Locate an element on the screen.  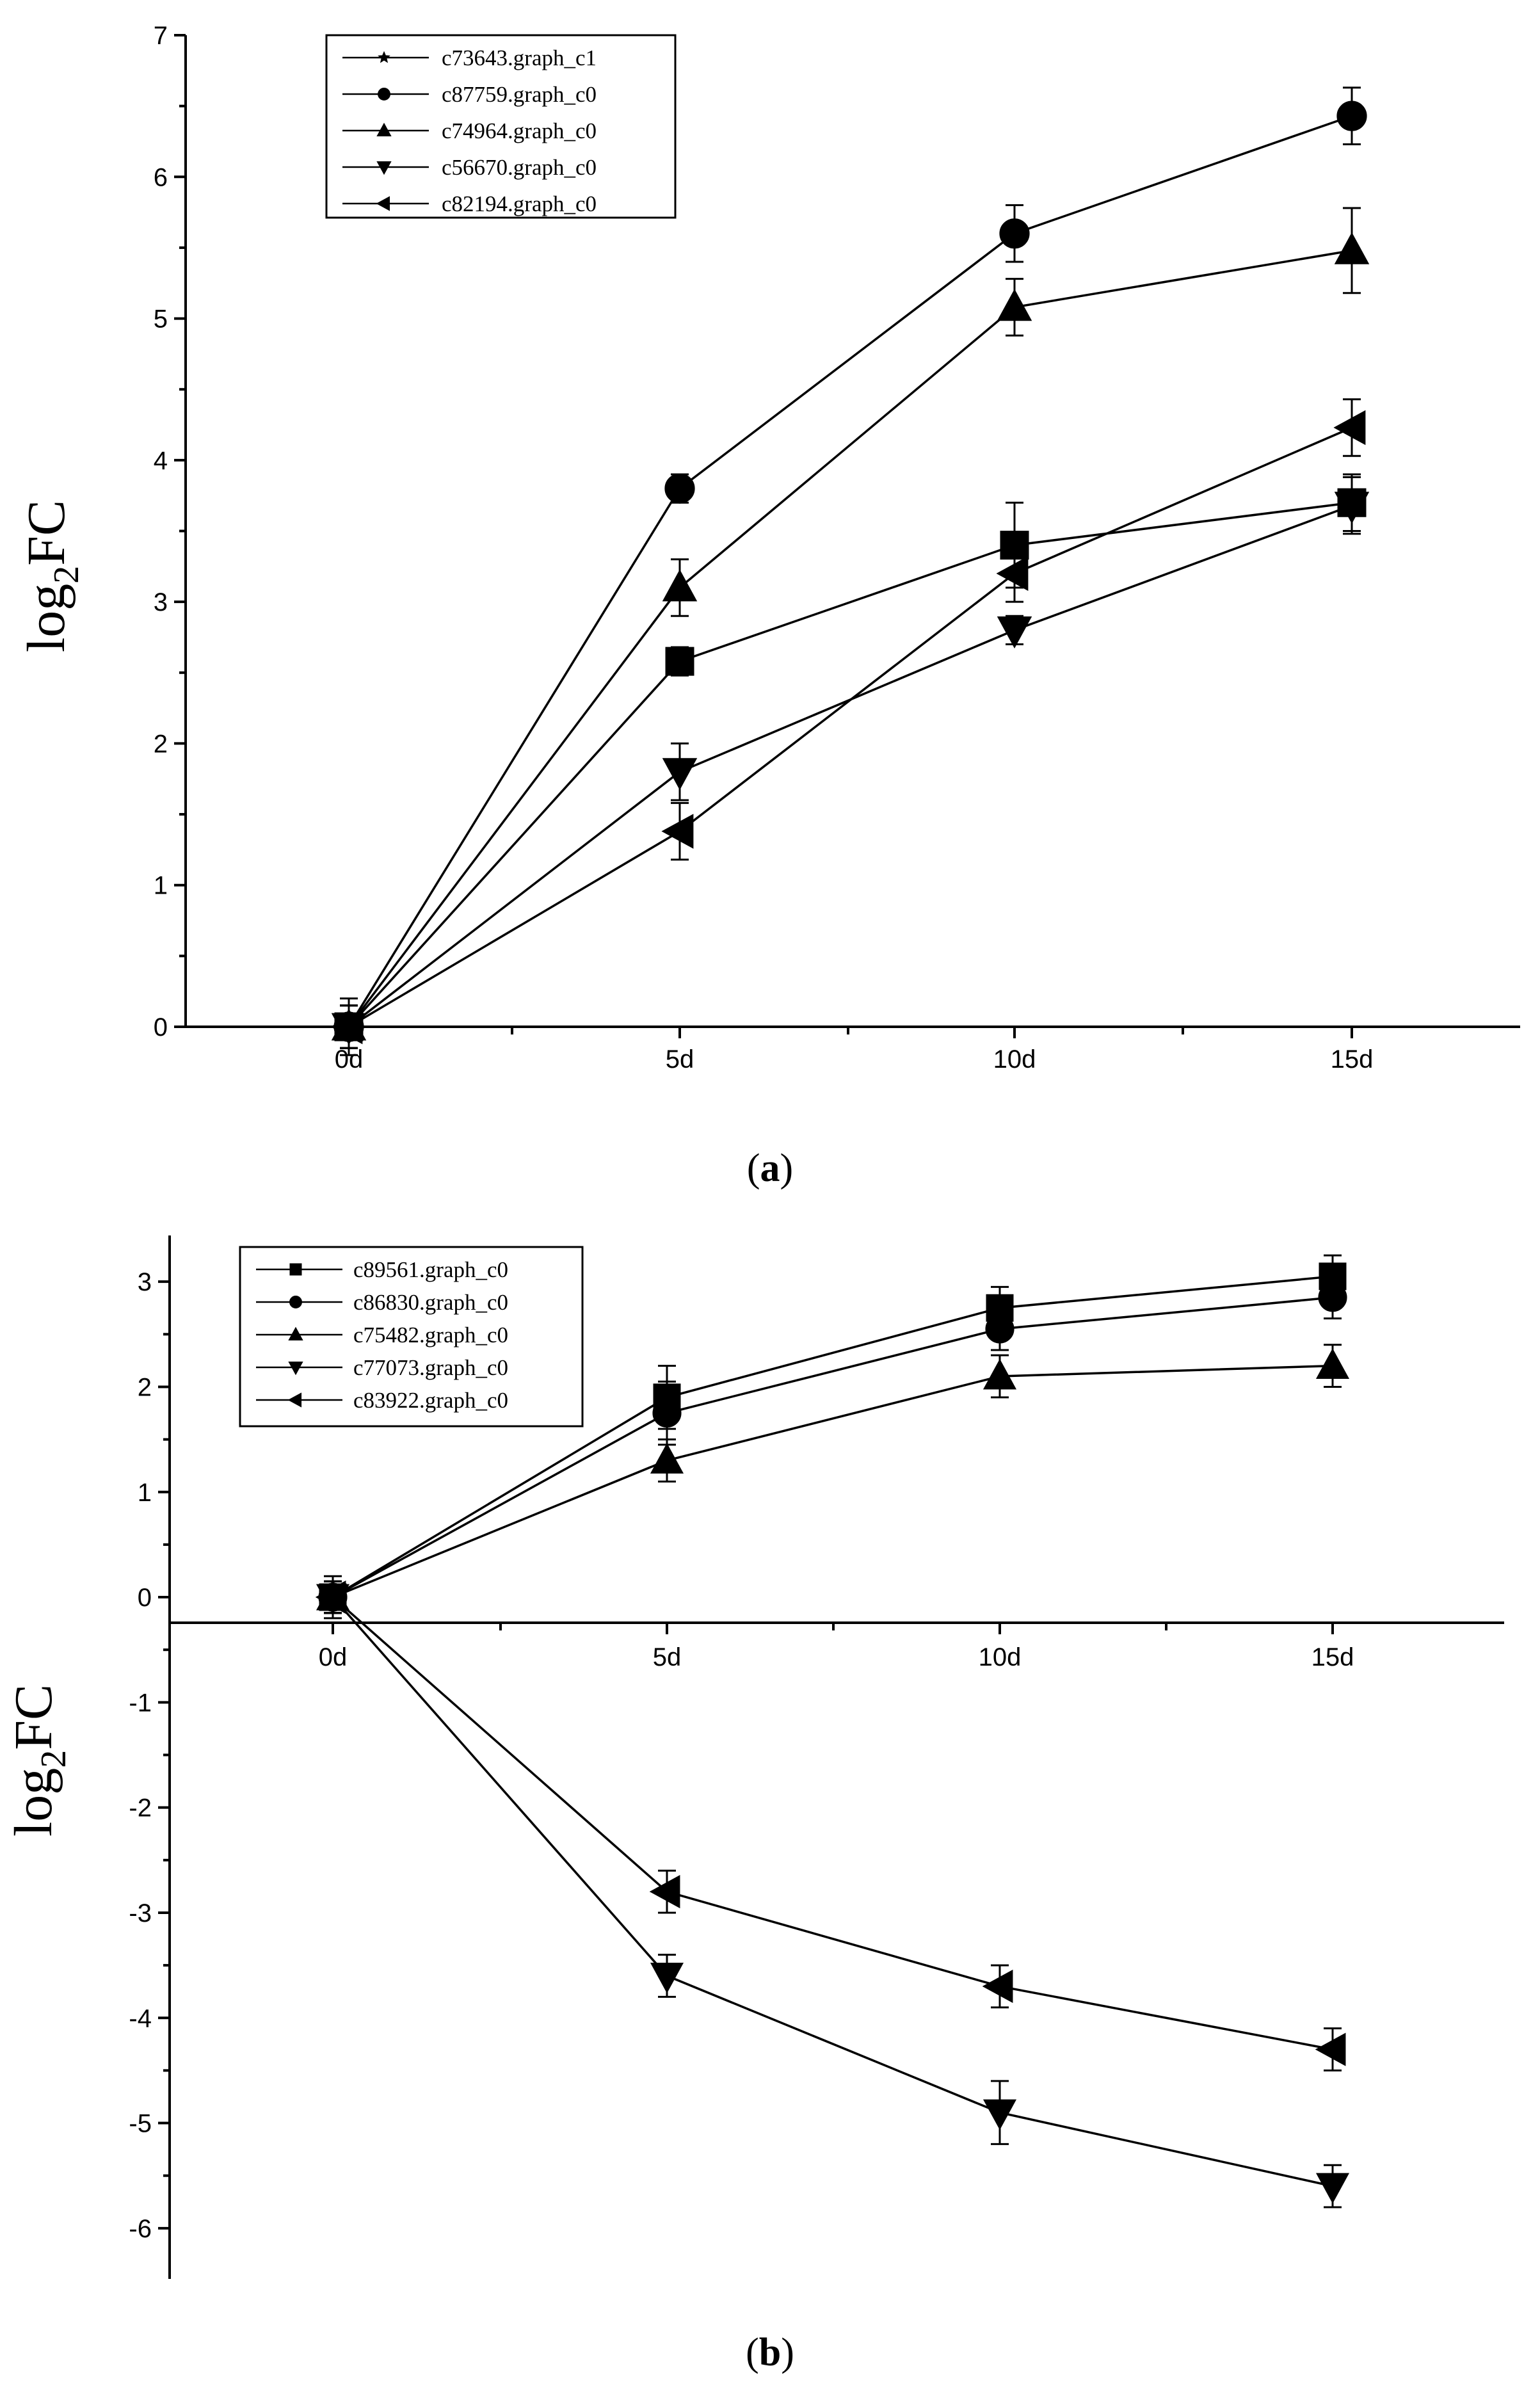
y-tick-label: 2 is located at coordinates (161, 744).